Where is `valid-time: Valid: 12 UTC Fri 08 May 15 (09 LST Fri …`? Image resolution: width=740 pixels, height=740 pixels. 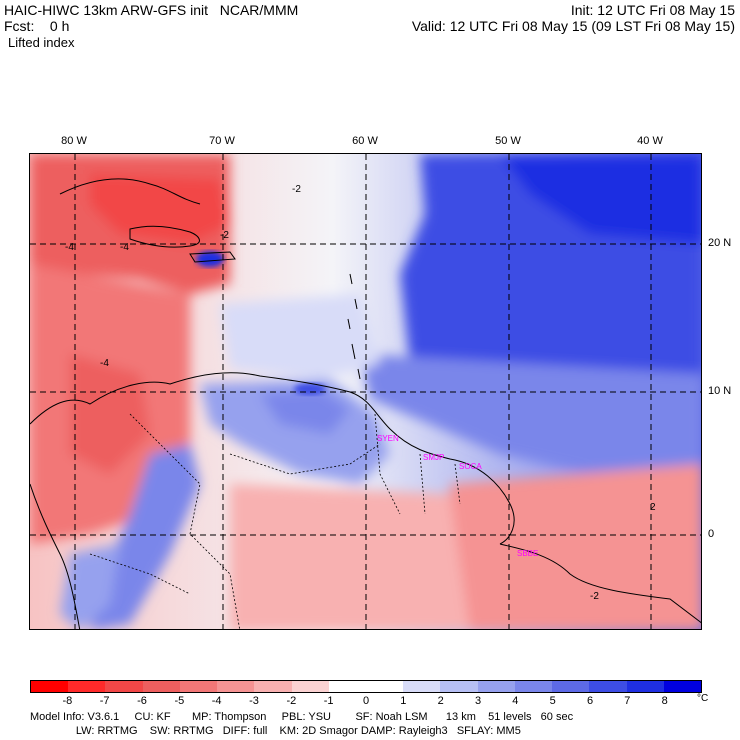
valid-time: Valid: 12 UTC Fri 08 May 15 (09 LST Fri … is located at coordinates (573, 26).